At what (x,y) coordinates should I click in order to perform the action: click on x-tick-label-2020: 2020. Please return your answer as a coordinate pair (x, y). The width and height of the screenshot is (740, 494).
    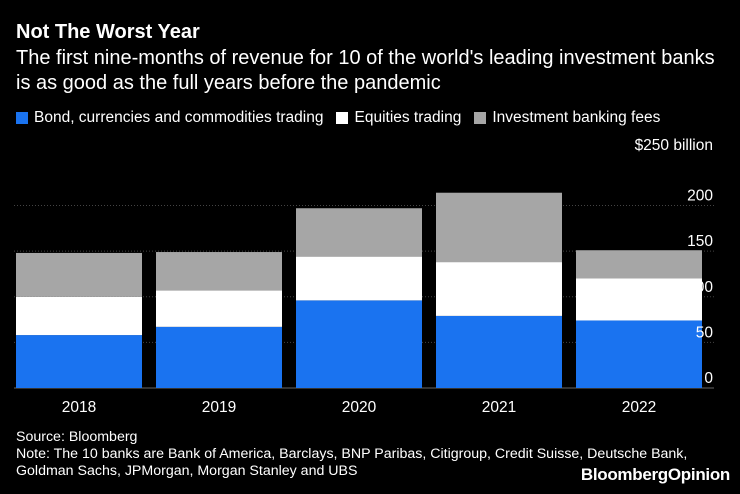
    Looking at the image, I should click on (359, 407).